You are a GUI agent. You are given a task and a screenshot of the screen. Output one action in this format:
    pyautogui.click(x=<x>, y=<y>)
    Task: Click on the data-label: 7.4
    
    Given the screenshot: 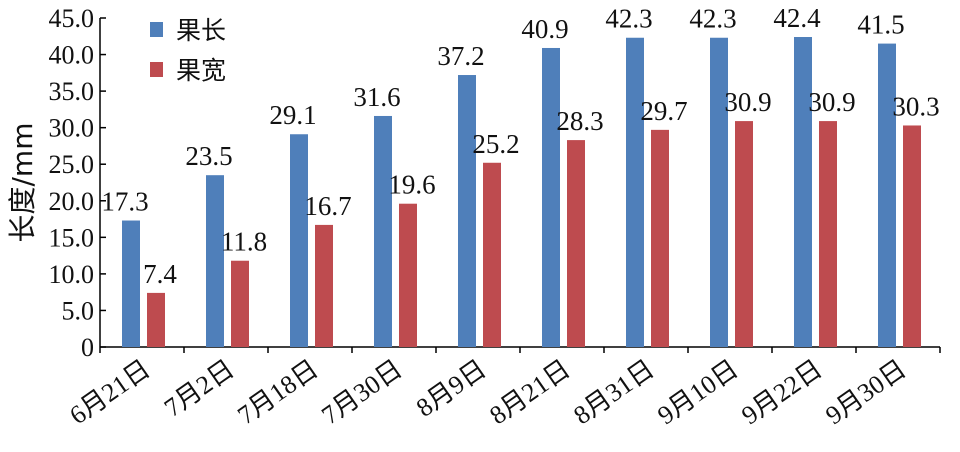 What is the action you would take?
    pyautogui.click(x=160, y=274)
    